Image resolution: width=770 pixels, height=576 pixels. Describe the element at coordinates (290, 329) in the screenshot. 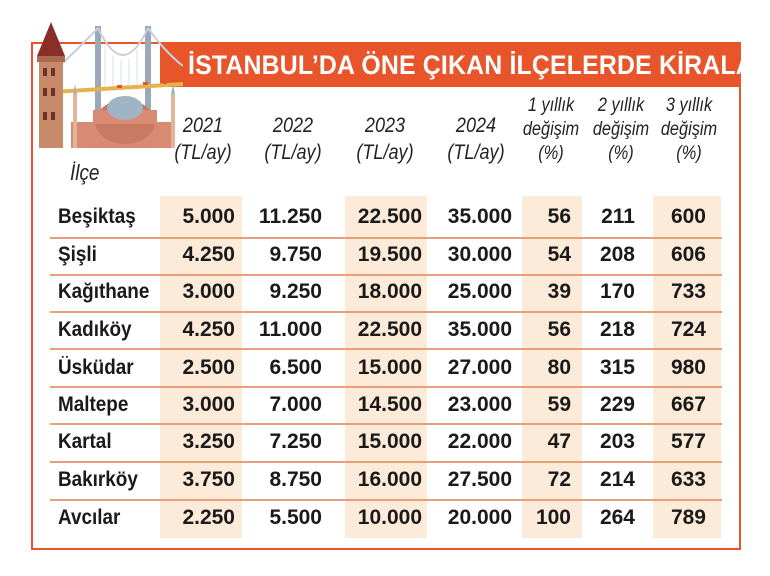

I see `cell-2022: 11.000` at that location.